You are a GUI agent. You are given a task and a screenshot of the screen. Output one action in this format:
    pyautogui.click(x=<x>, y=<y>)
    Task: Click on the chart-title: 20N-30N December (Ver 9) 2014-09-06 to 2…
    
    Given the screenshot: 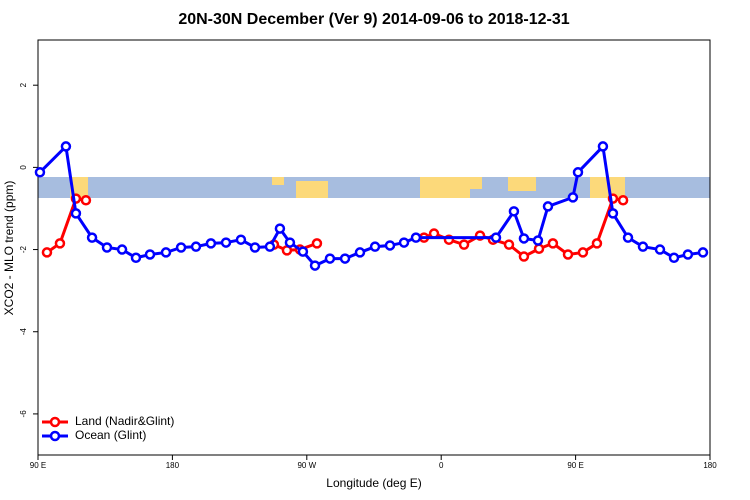 What is the action you would take?
    pyautogui.click(x=373, y=19)
    